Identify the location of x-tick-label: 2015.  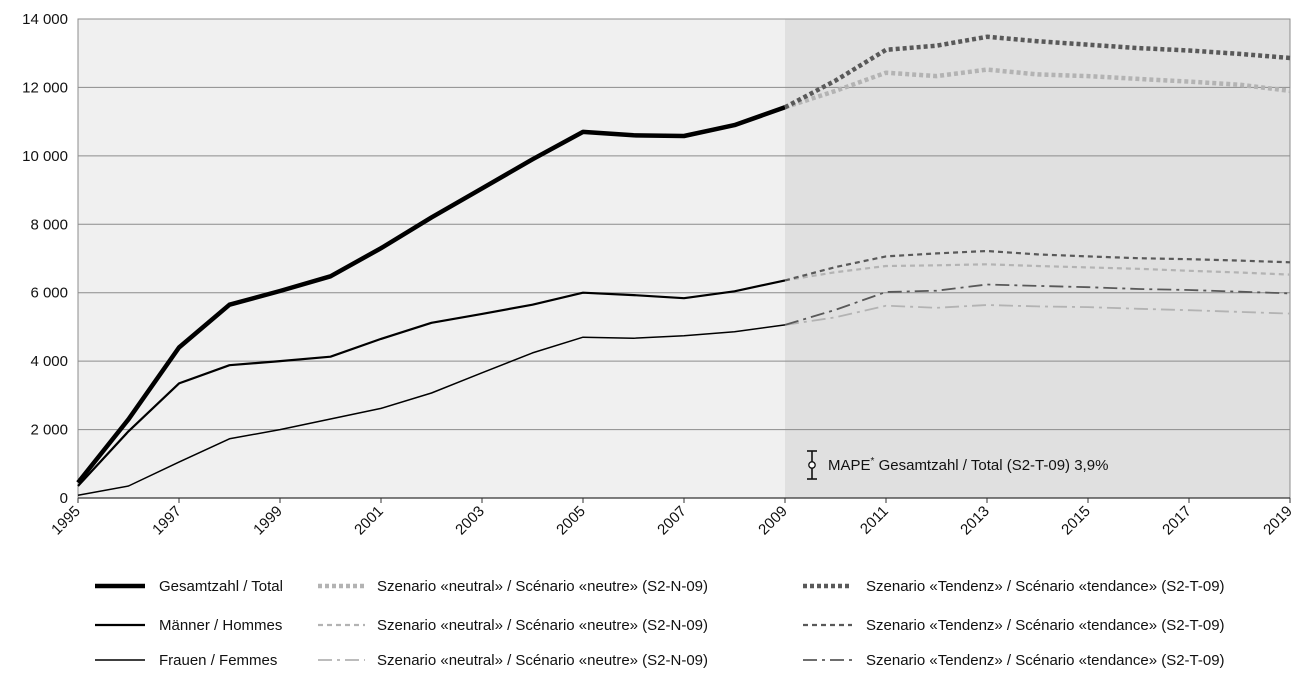
(1076, 521).